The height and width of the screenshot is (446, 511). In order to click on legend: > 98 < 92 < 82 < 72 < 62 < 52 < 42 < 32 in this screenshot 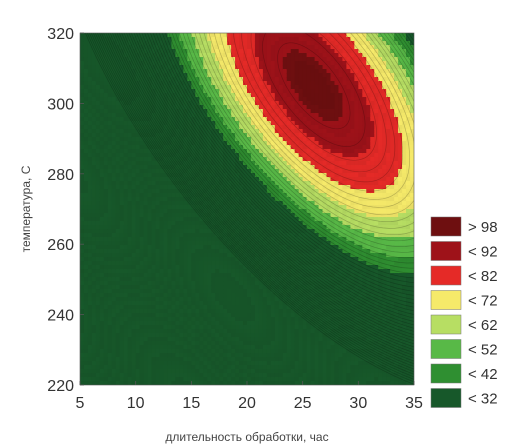, I will do `click(464, 312)`.